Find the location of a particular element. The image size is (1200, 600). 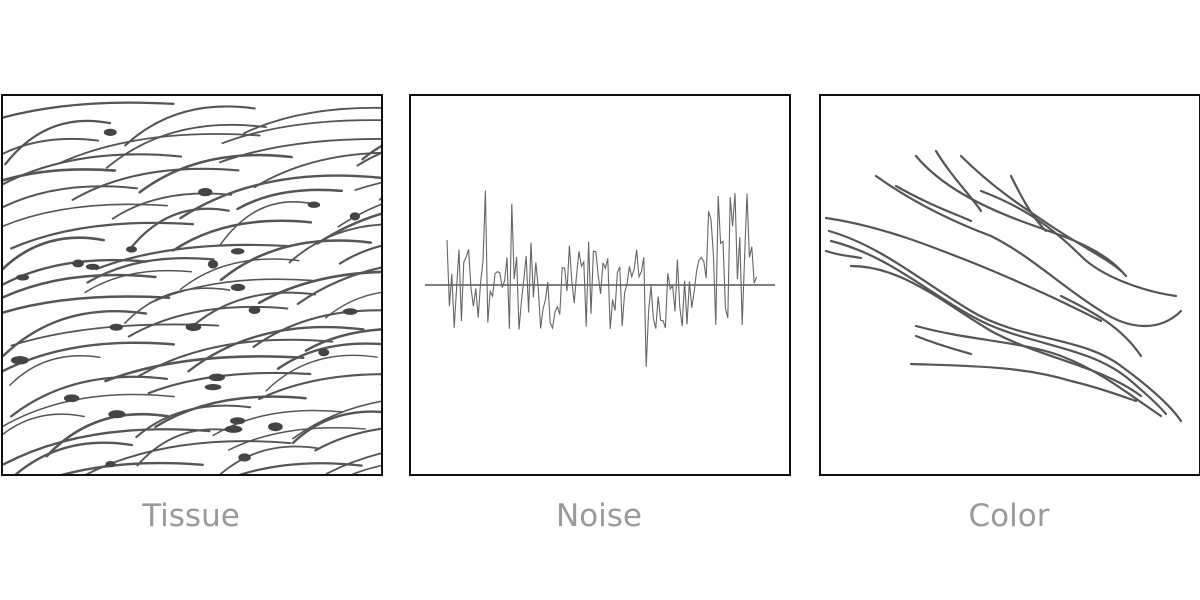

color-label: Color is located at coordinates (1009, 516).